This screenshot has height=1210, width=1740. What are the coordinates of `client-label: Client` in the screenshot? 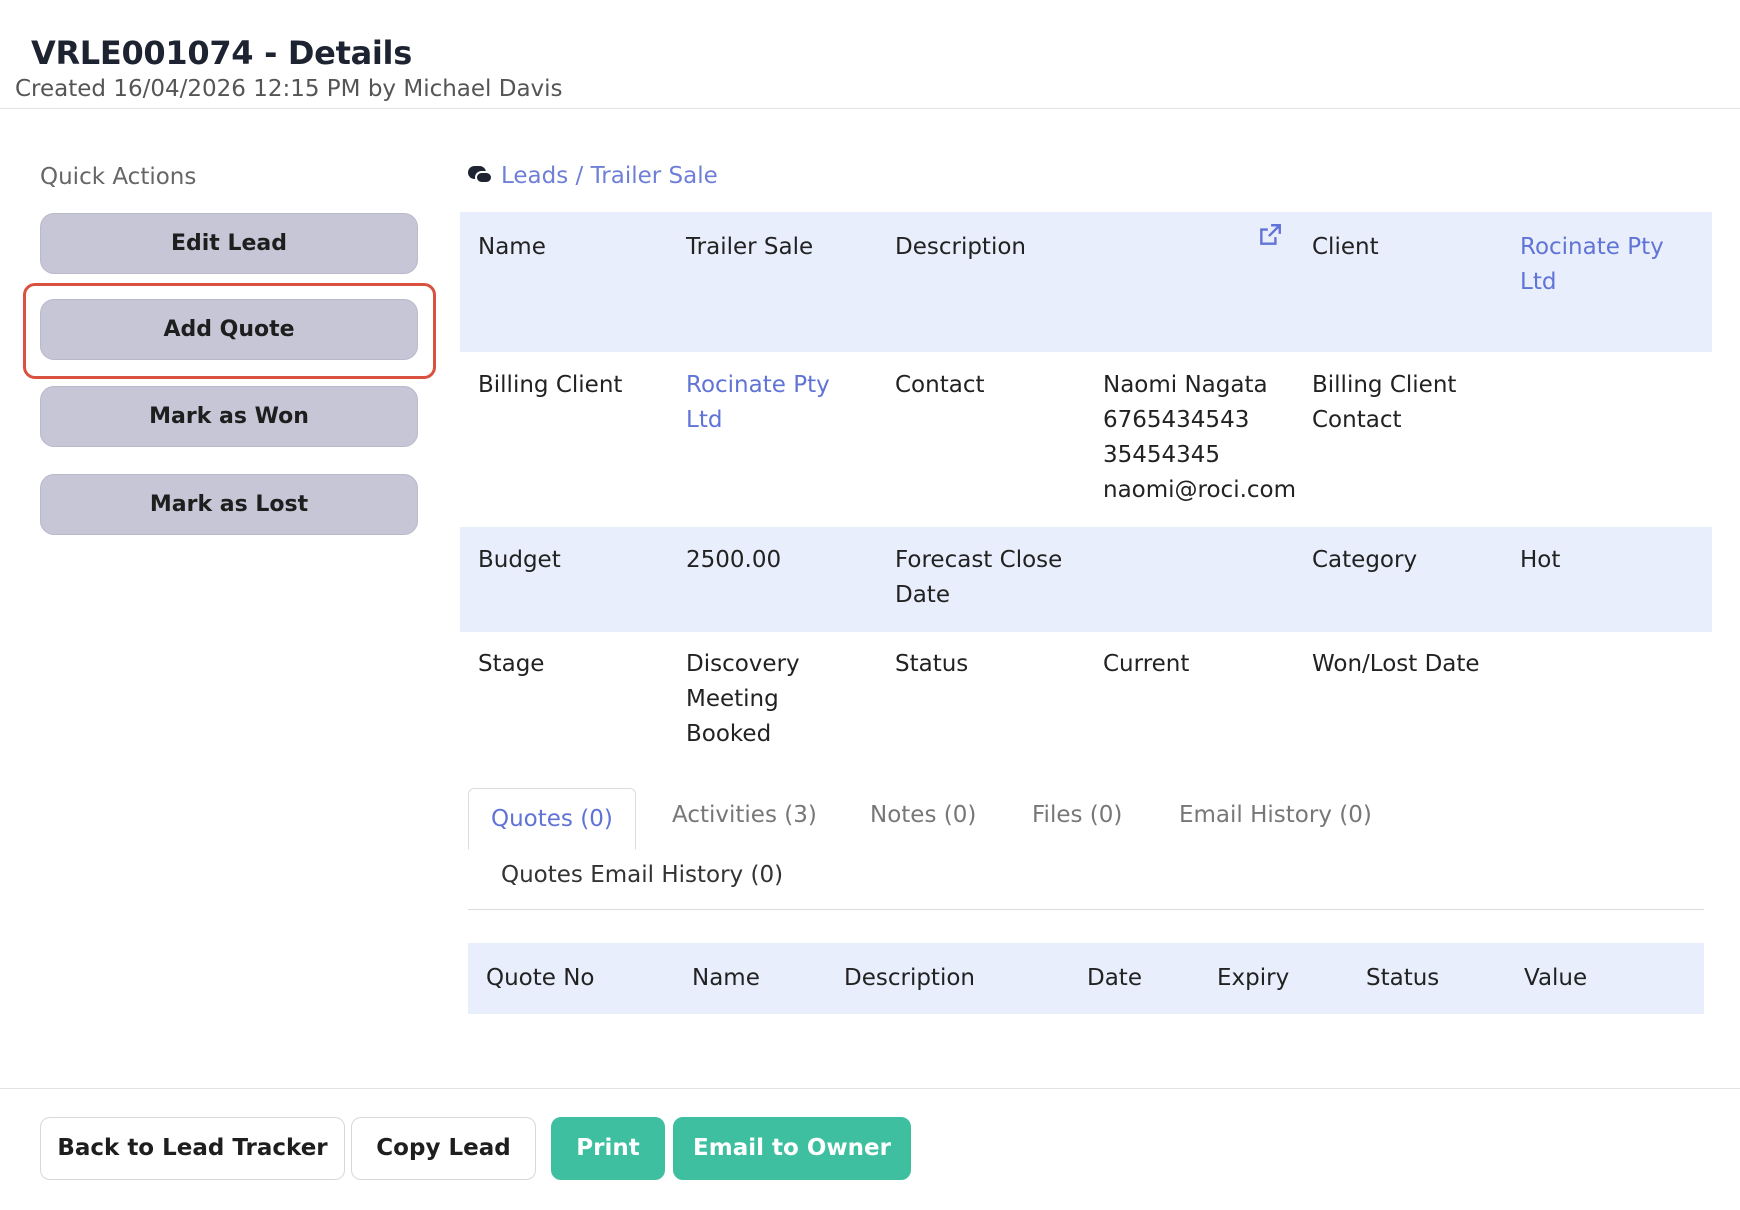 It's located at (1345, 247).